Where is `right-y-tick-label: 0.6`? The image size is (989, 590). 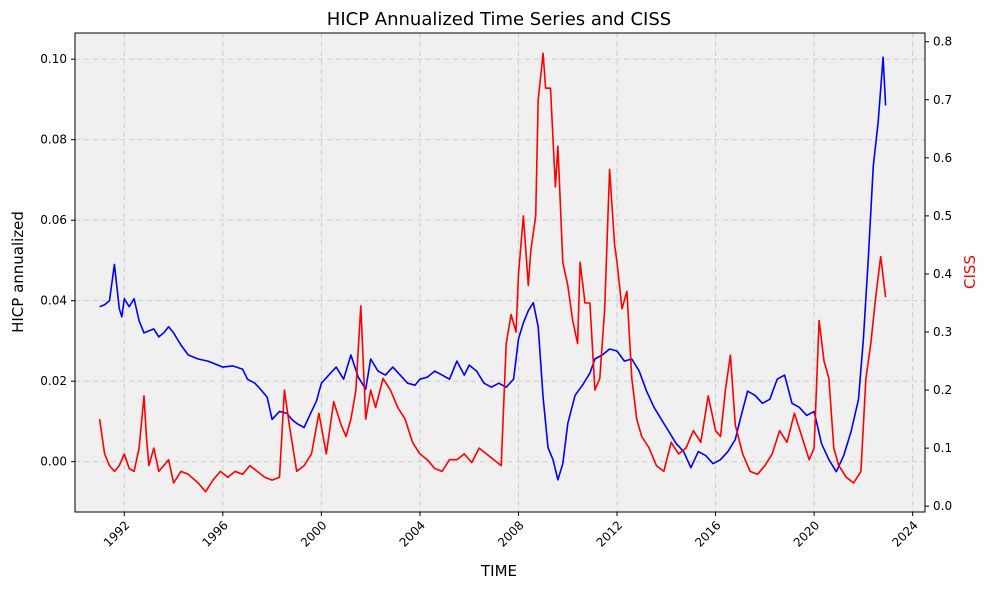 right-y-tick-label: 0.6 is located at coordinates (942, 158).